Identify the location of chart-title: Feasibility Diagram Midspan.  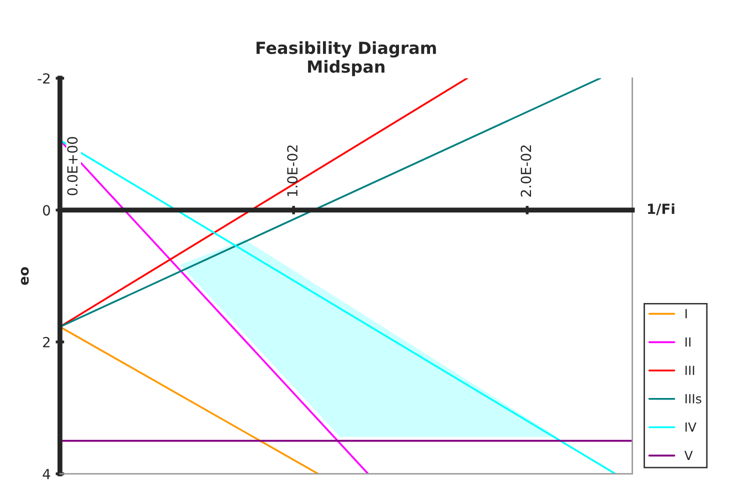
(346, 58).